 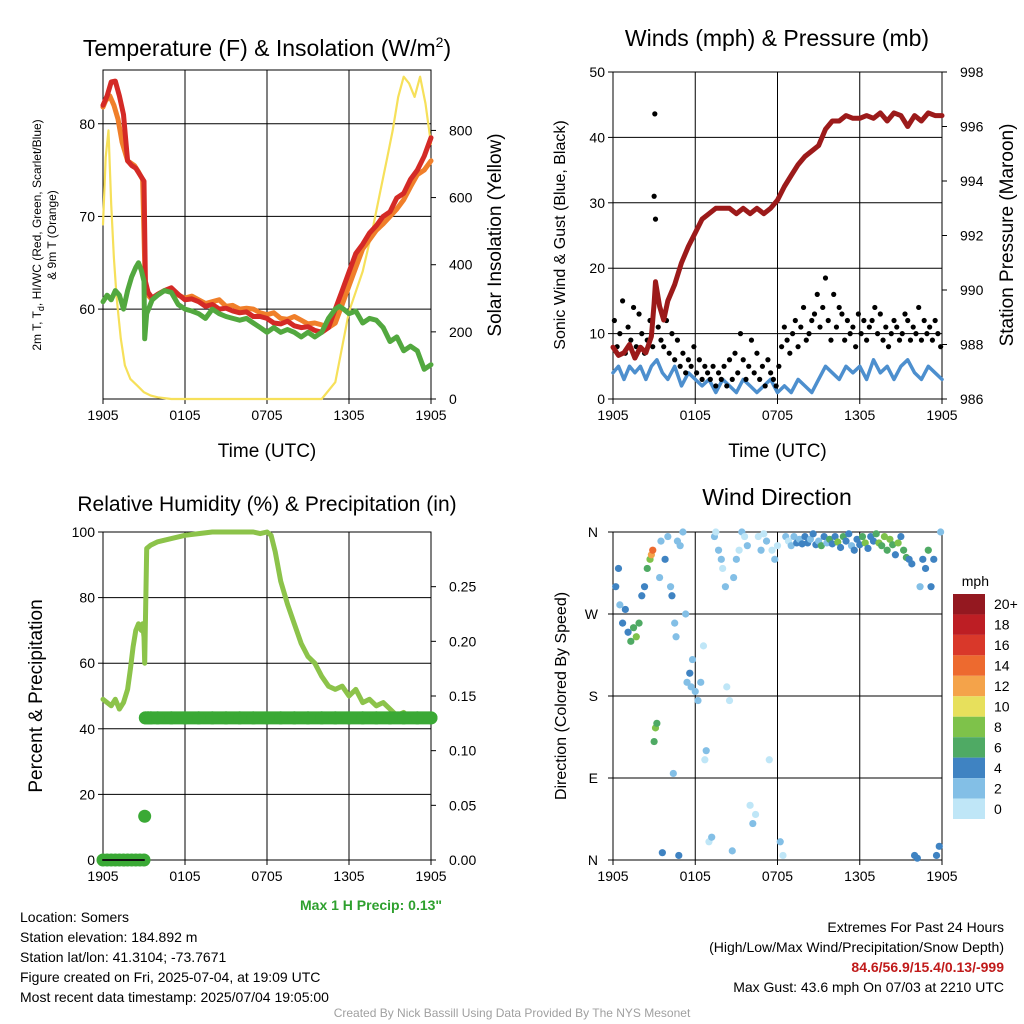 What do you see at coordinates (998, 788) in the screenshot?
I see `colorbar-label: 2` at bounding box center [998, 788].